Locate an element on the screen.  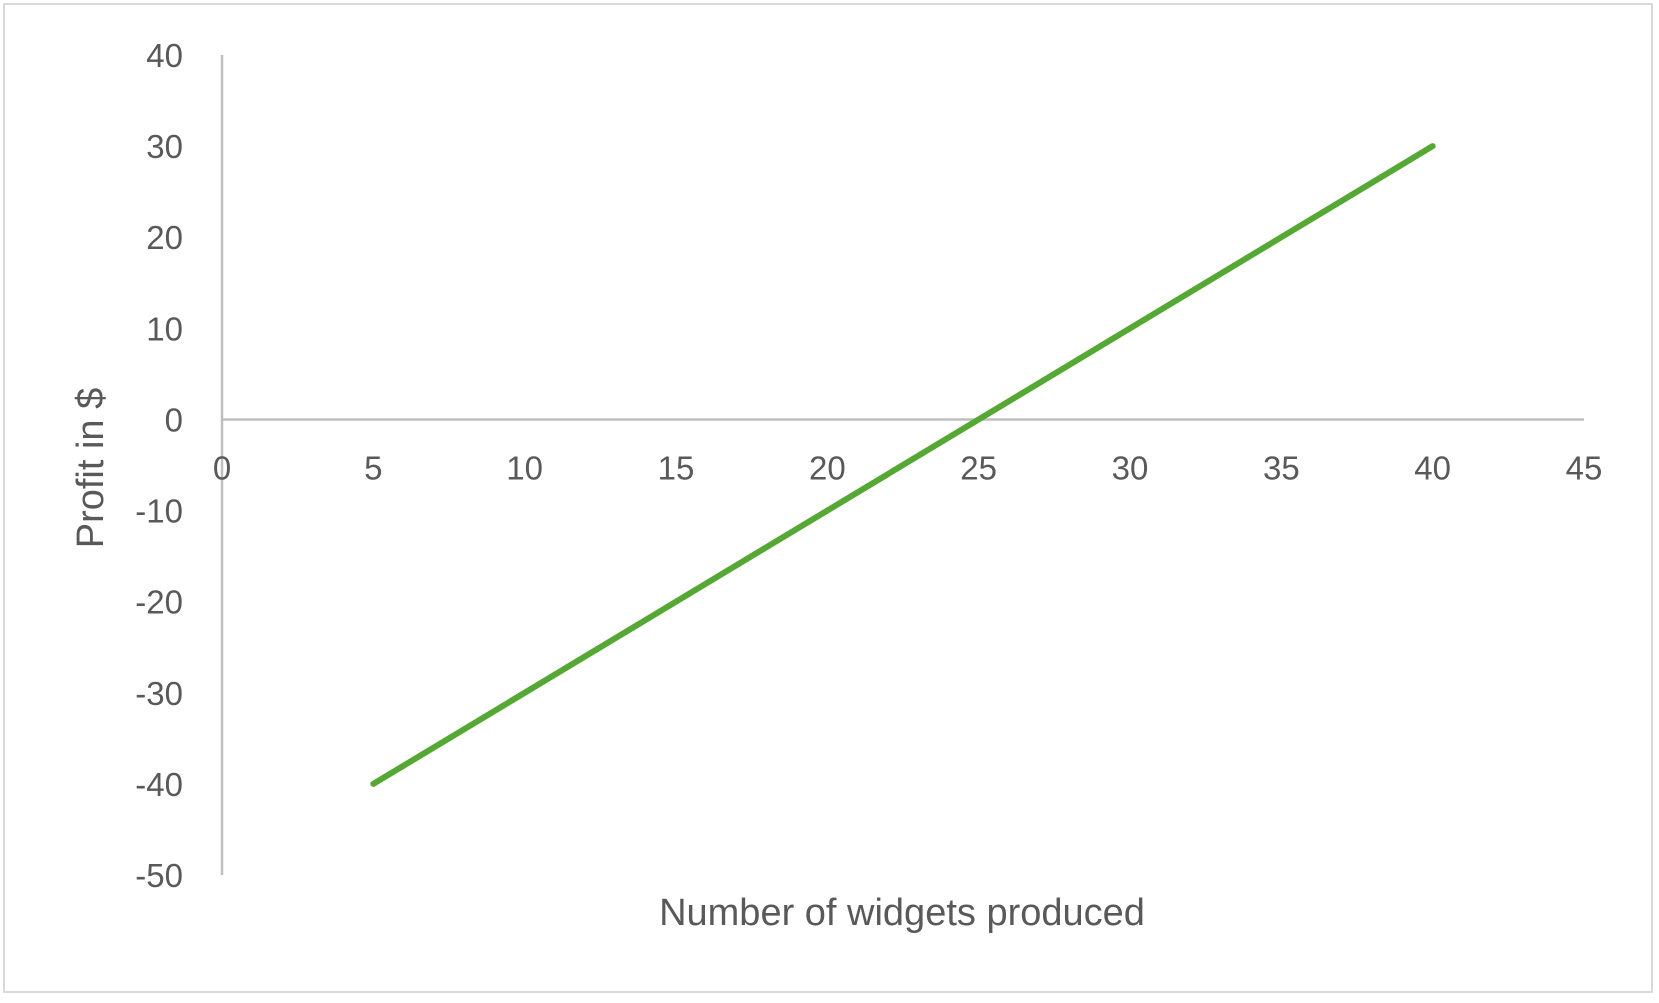
x-tick-label: 40 is located at coordinates (1432, 467).